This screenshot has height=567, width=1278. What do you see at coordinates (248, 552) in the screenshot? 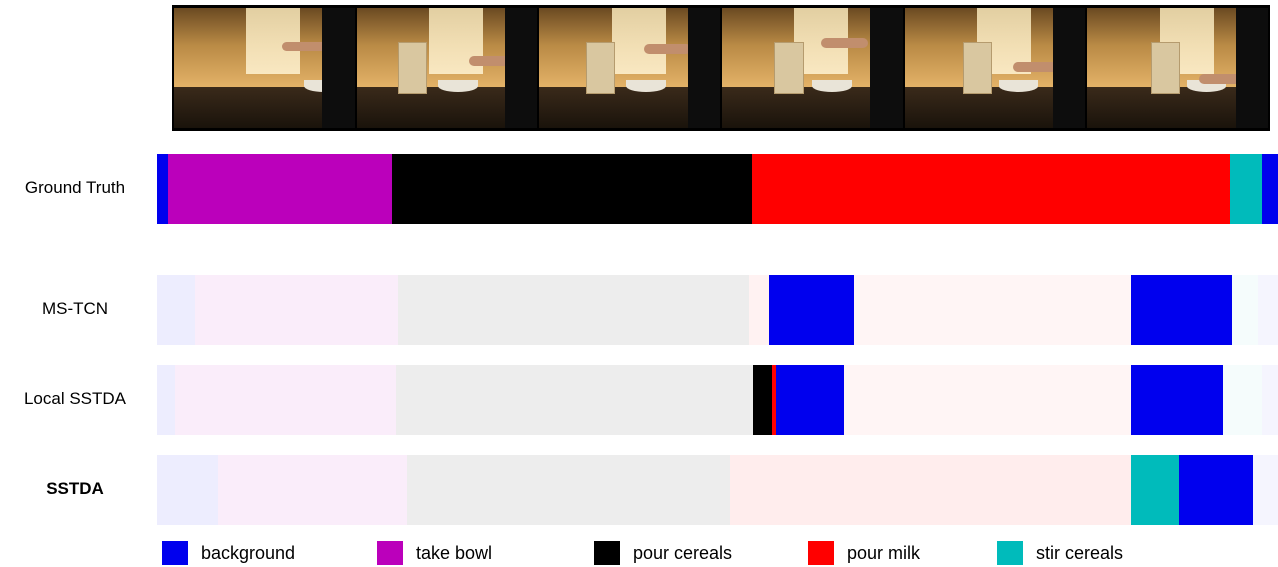
I see `legend-label: background` at bounding box center [248, 552].